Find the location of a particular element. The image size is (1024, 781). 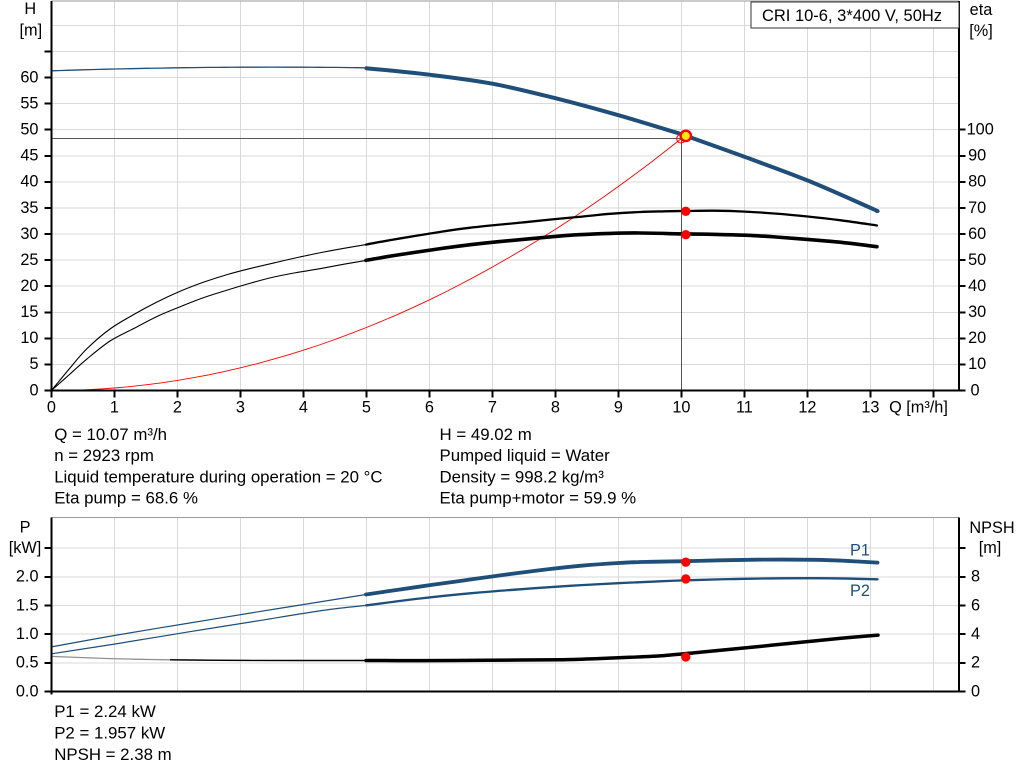

svg-text: n = 2923 rpm is located at coordinates (104, 455).